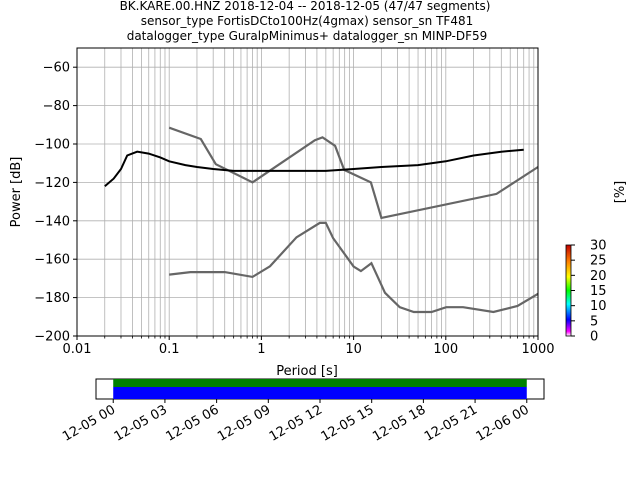 This screenshot has width=640, height=480. I want to click on coverage-bars, so click(320, 389).